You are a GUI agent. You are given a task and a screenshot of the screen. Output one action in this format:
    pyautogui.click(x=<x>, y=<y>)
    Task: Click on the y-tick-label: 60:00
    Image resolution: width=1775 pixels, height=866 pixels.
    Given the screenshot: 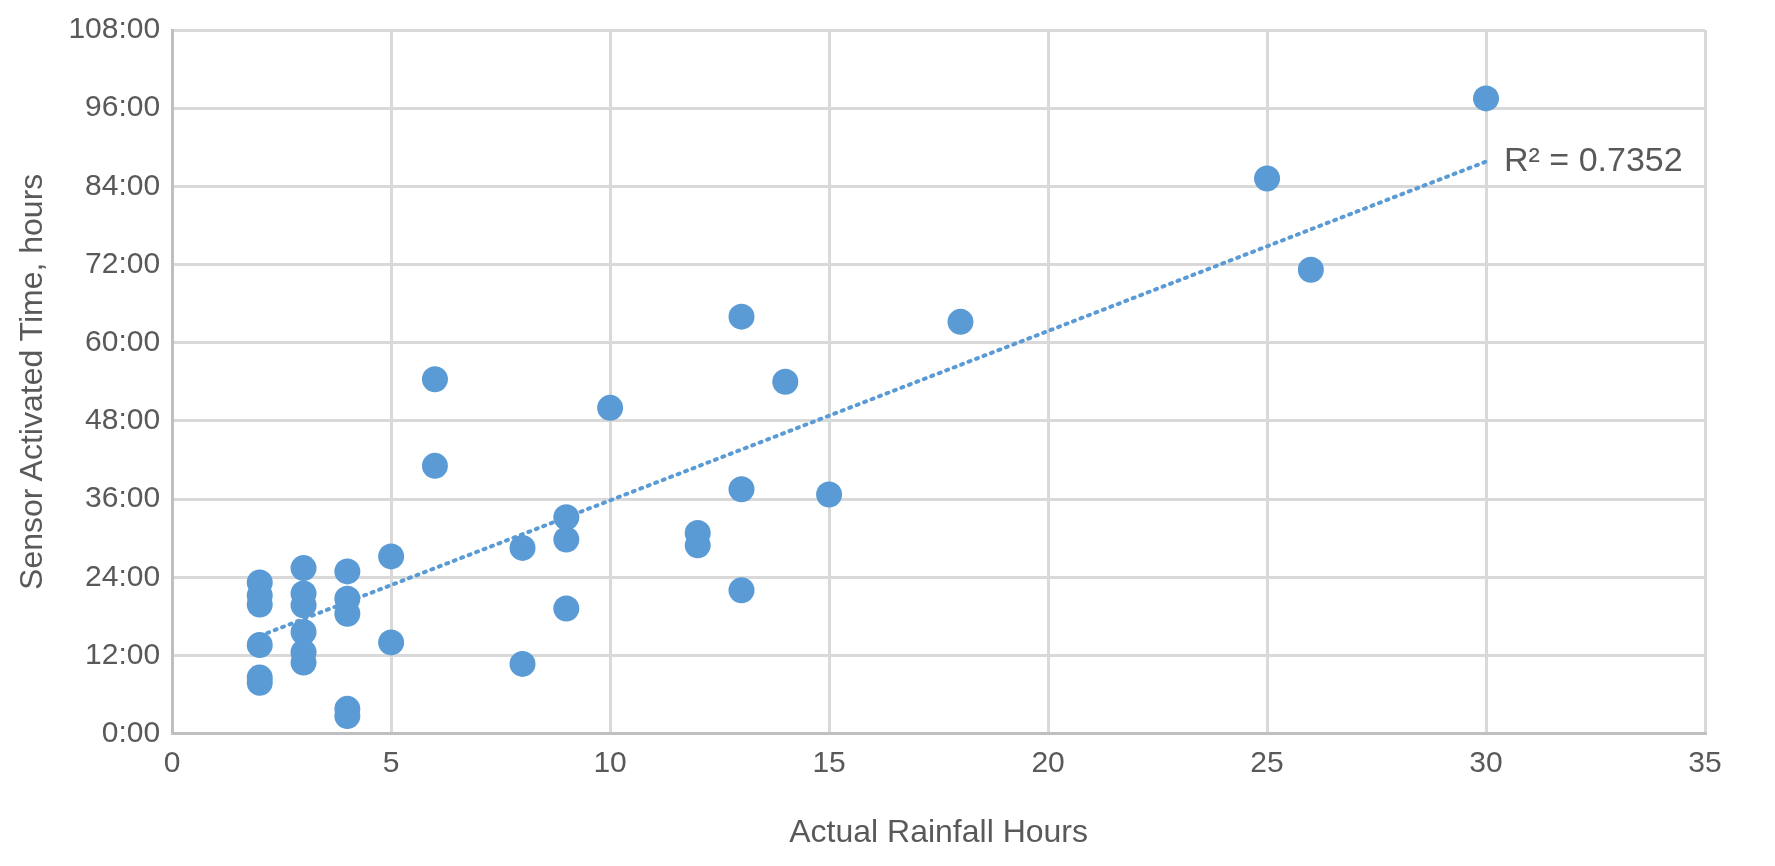 What is the action you would take?
    pyautogui.click(x=123, y=340)
    